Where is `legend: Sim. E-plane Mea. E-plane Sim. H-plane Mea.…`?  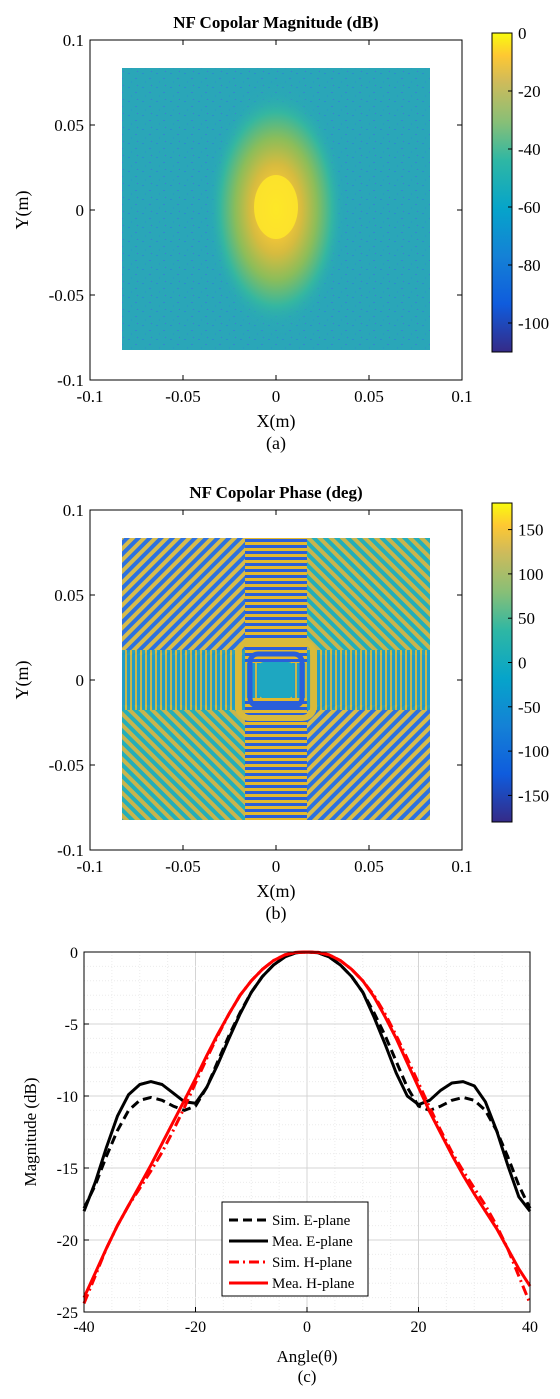
legend: Sim. E-plane Mea. E-plane Sim. H-plane Mea.… is located at coordinates (295, 1249).